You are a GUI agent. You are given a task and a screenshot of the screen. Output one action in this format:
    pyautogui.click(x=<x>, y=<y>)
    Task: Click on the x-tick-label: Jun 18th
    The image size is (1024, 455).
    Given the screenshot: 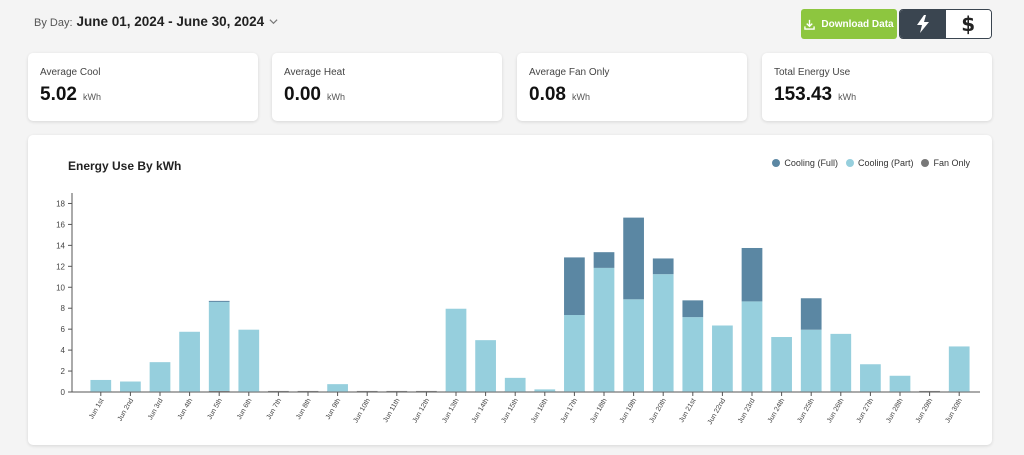 What is the action you would take?
    pyautogui.click(x=599, y=410)
    